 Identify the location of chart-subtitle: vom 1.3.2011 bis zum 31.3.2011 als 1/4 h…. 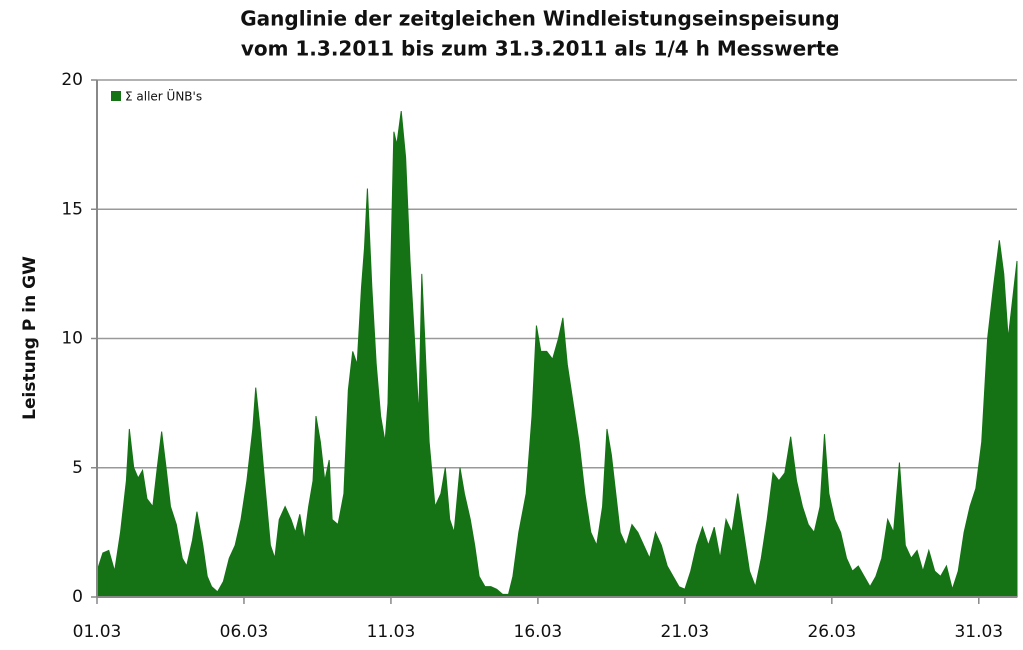
(540, 49).